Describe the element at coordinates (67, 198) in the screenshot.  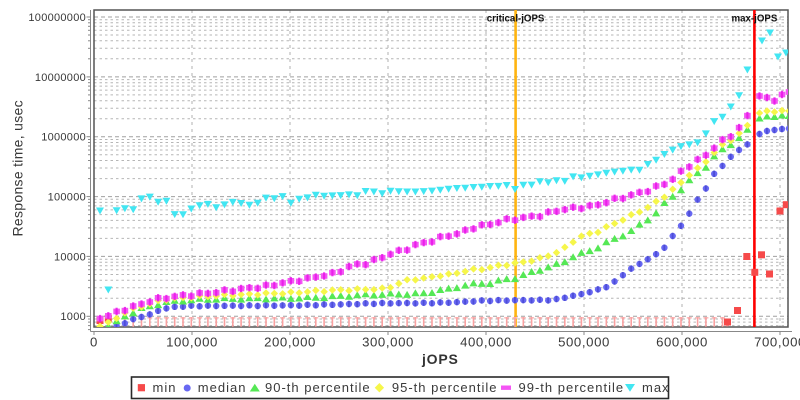
I see `svg-text: 100000` at that location.